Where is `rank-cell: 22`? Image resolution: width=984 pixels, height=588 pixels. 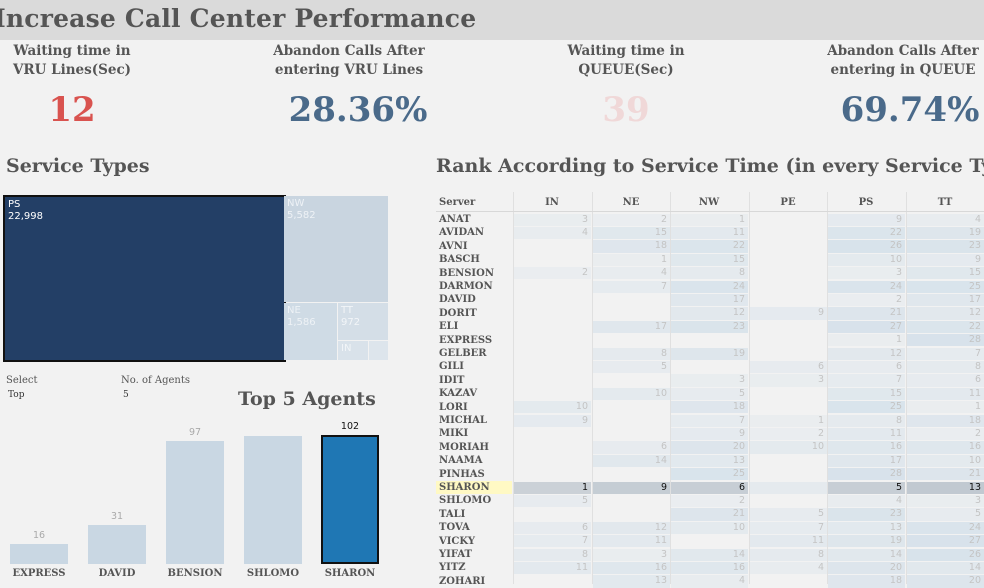 rank-cell: 22 is located at coordinates (709, 246).